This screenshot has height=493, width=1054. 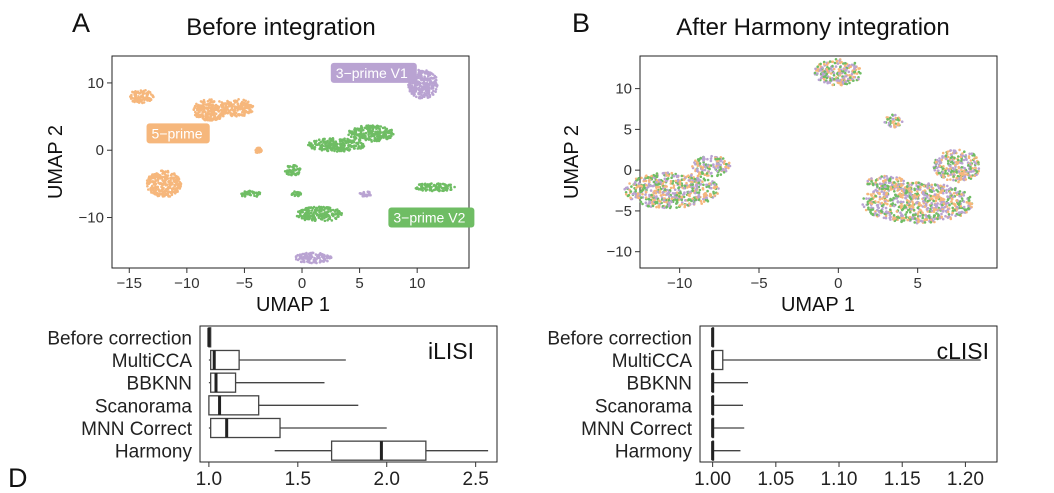 What do you see at coordinates (652, 361) in the screenshot?
I see `category-label: MultiCCA` at bounding box center [652, 361].